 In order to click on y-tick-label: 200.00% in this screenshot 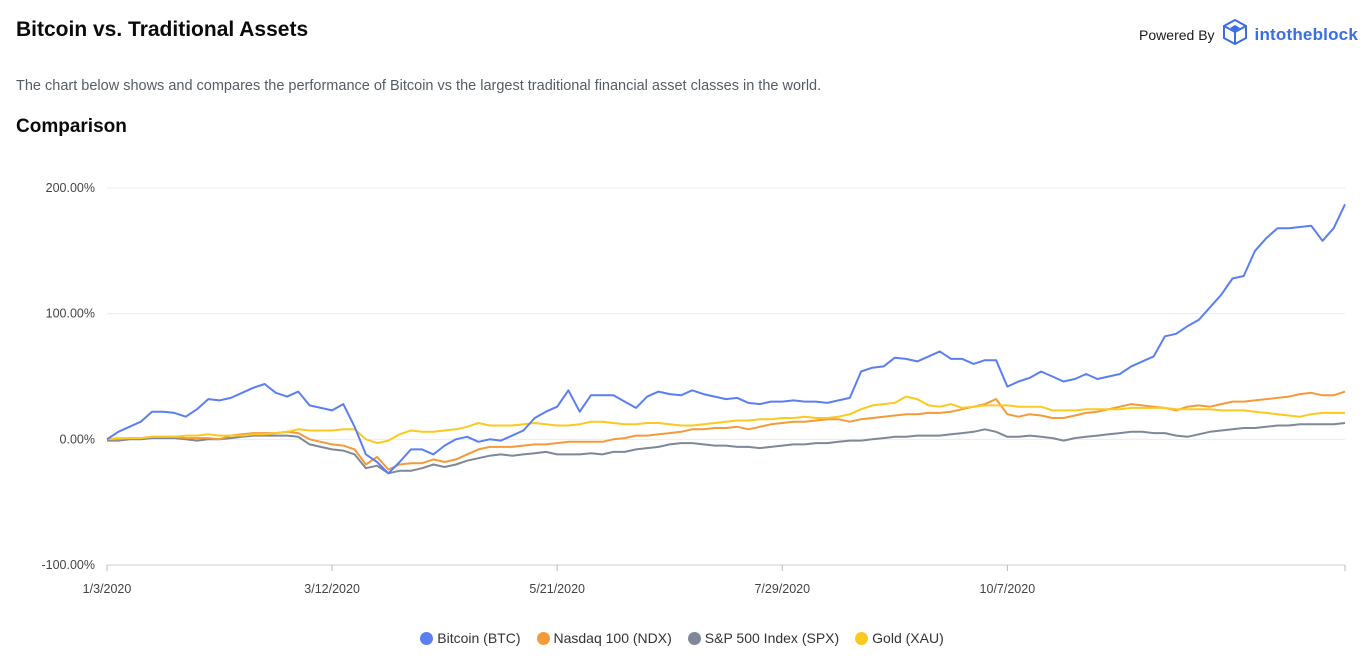, I will do `click(70, 188)`.